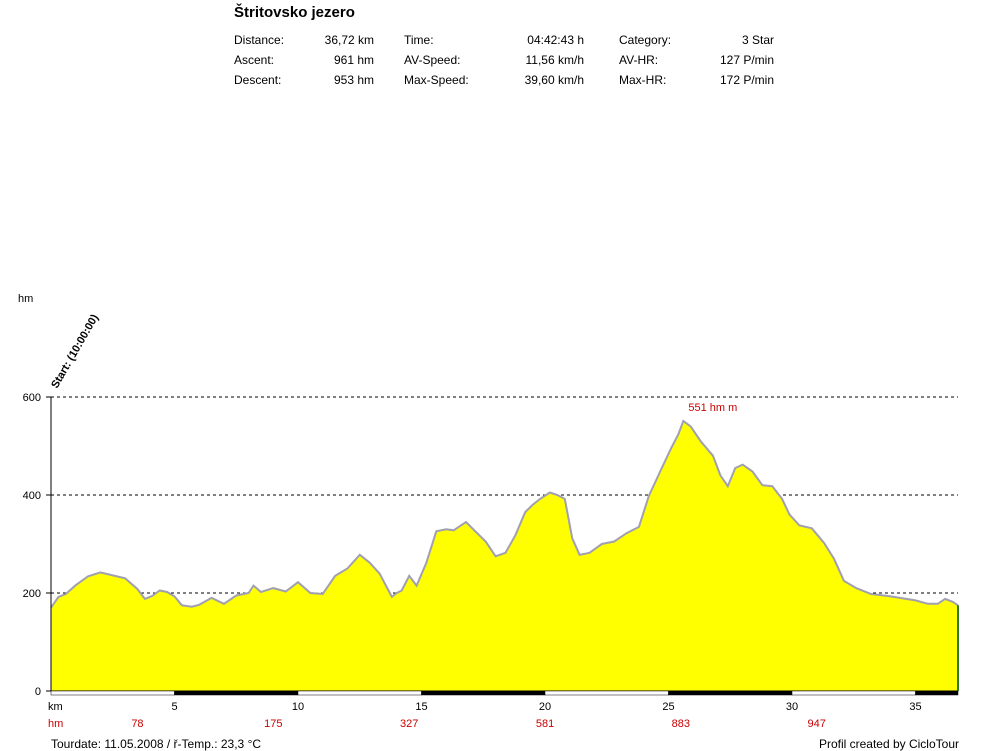 The image size is (1008, 751). I want to click on stat-value: 127 P/min, so click(746, 60).